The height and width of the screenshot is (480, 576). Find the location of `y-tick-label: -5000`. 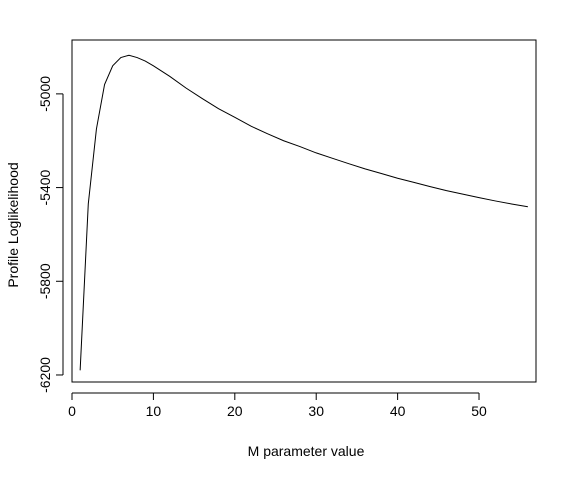

y-tick-label: -5000 is located at coordinates (45, 94).